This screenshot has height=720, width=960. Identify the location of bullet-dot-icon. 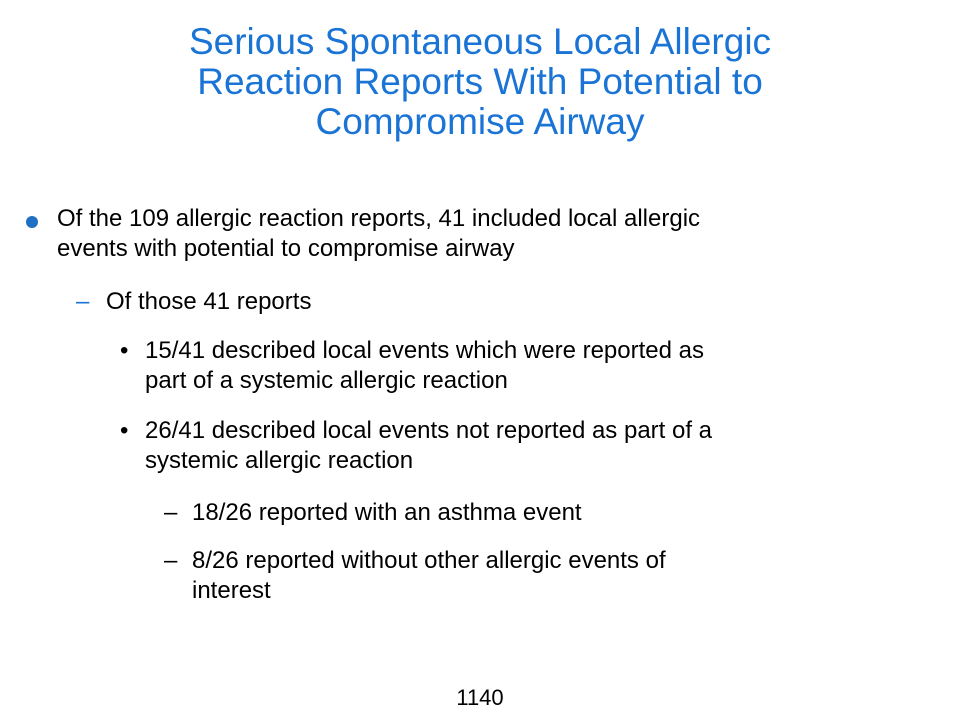
(32, 222).